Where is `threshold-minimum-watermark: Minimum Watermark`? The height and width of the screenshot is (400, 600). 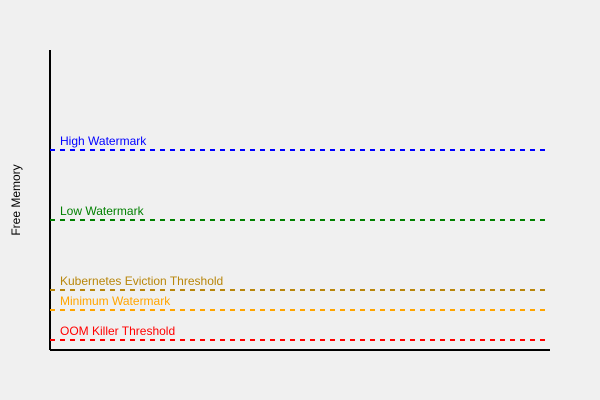
threshold-minimum-watermark: Minimum Watermark is located at coordinates (300, 302).